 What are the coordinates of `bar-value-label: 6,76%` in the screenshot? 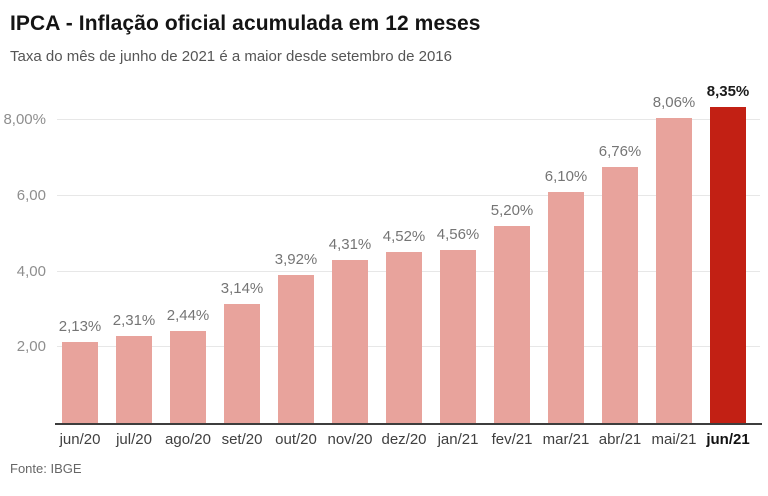 It's located at (620, 151).